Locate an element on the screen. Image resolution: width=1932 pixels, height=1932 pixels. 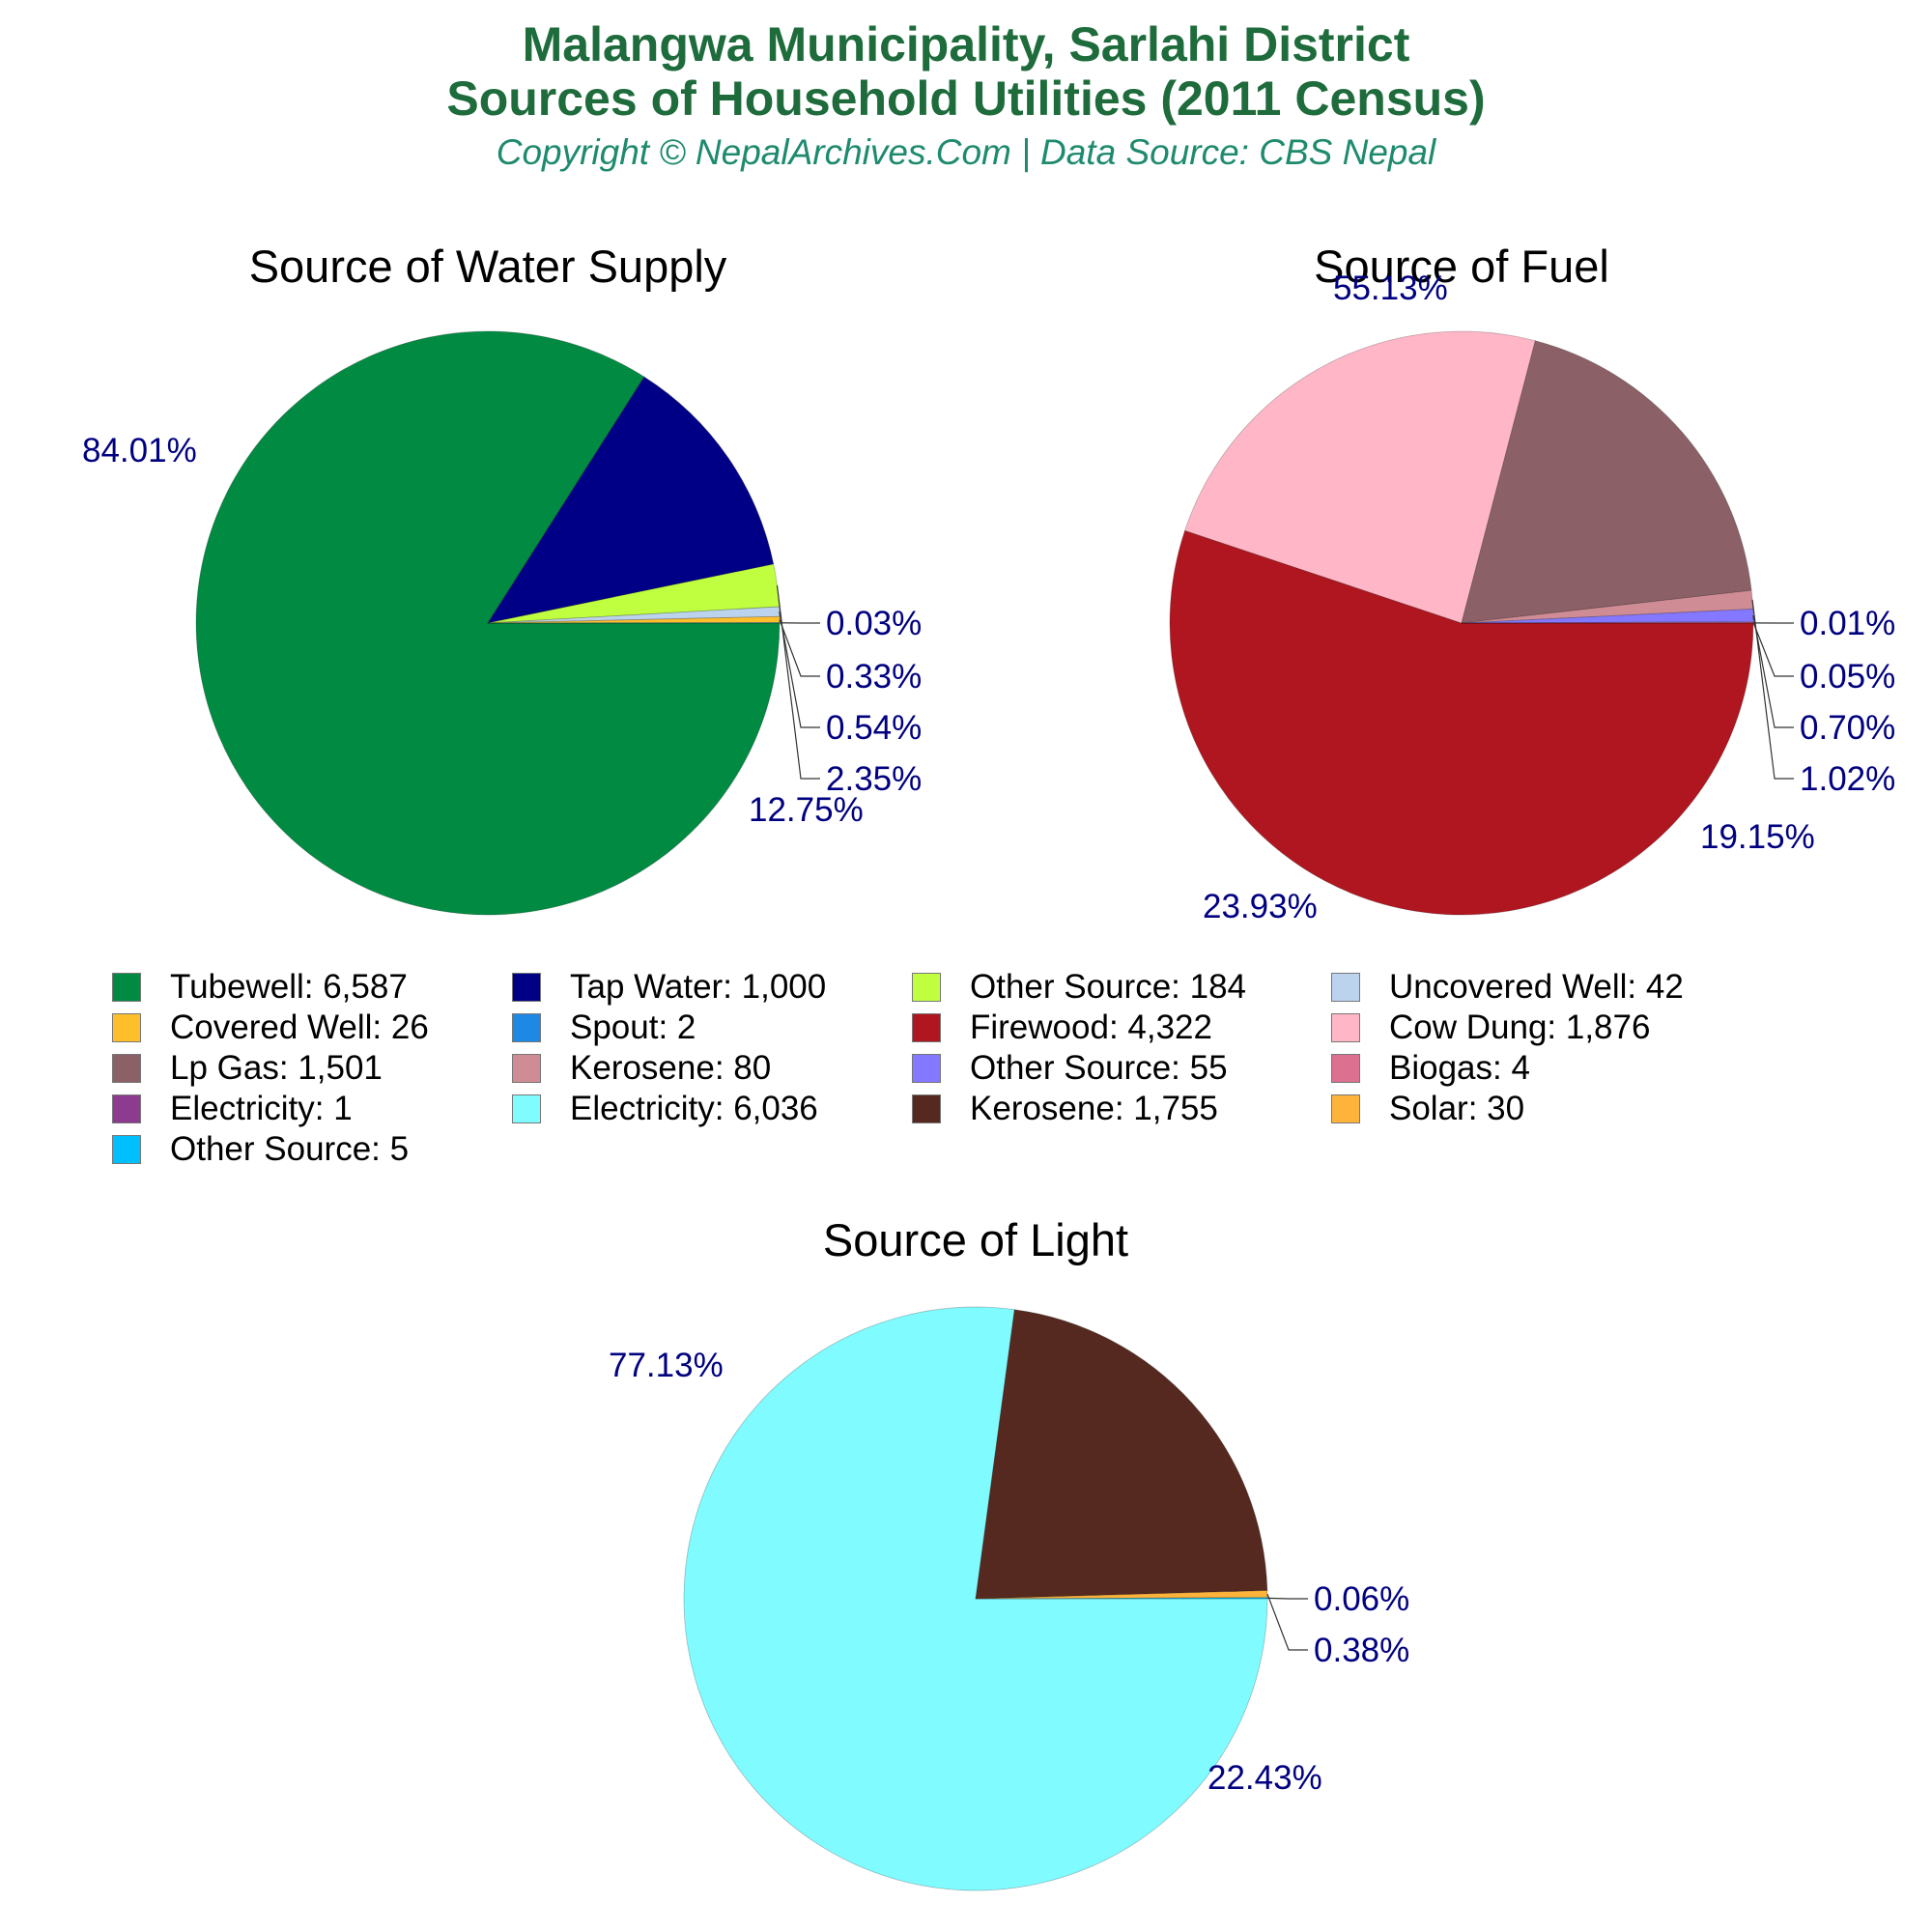
legend-item: Other Source: 55 is located at coordinates (1070, 1068).